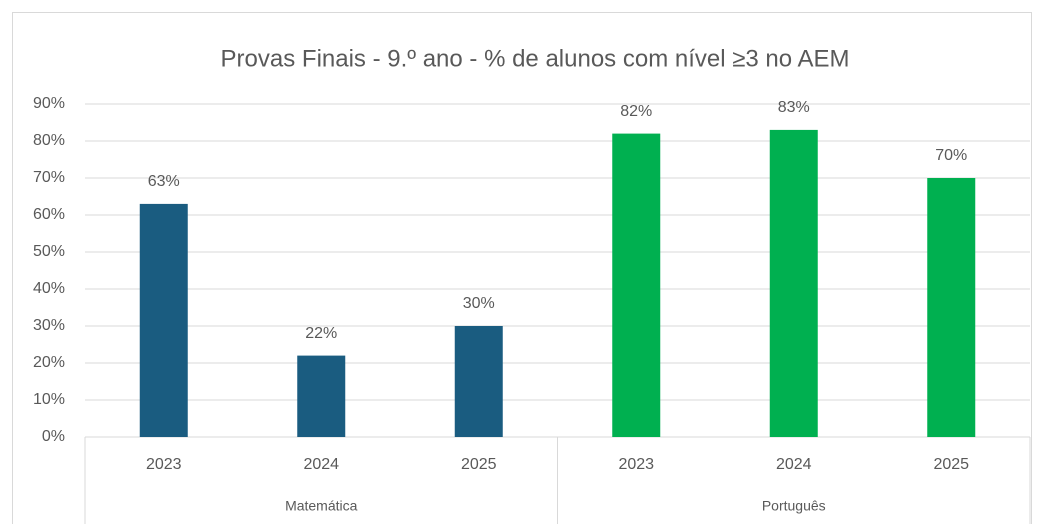 This screenshot has height=524, width=1044. I want to click on group-label: Português, so click(794, 506).